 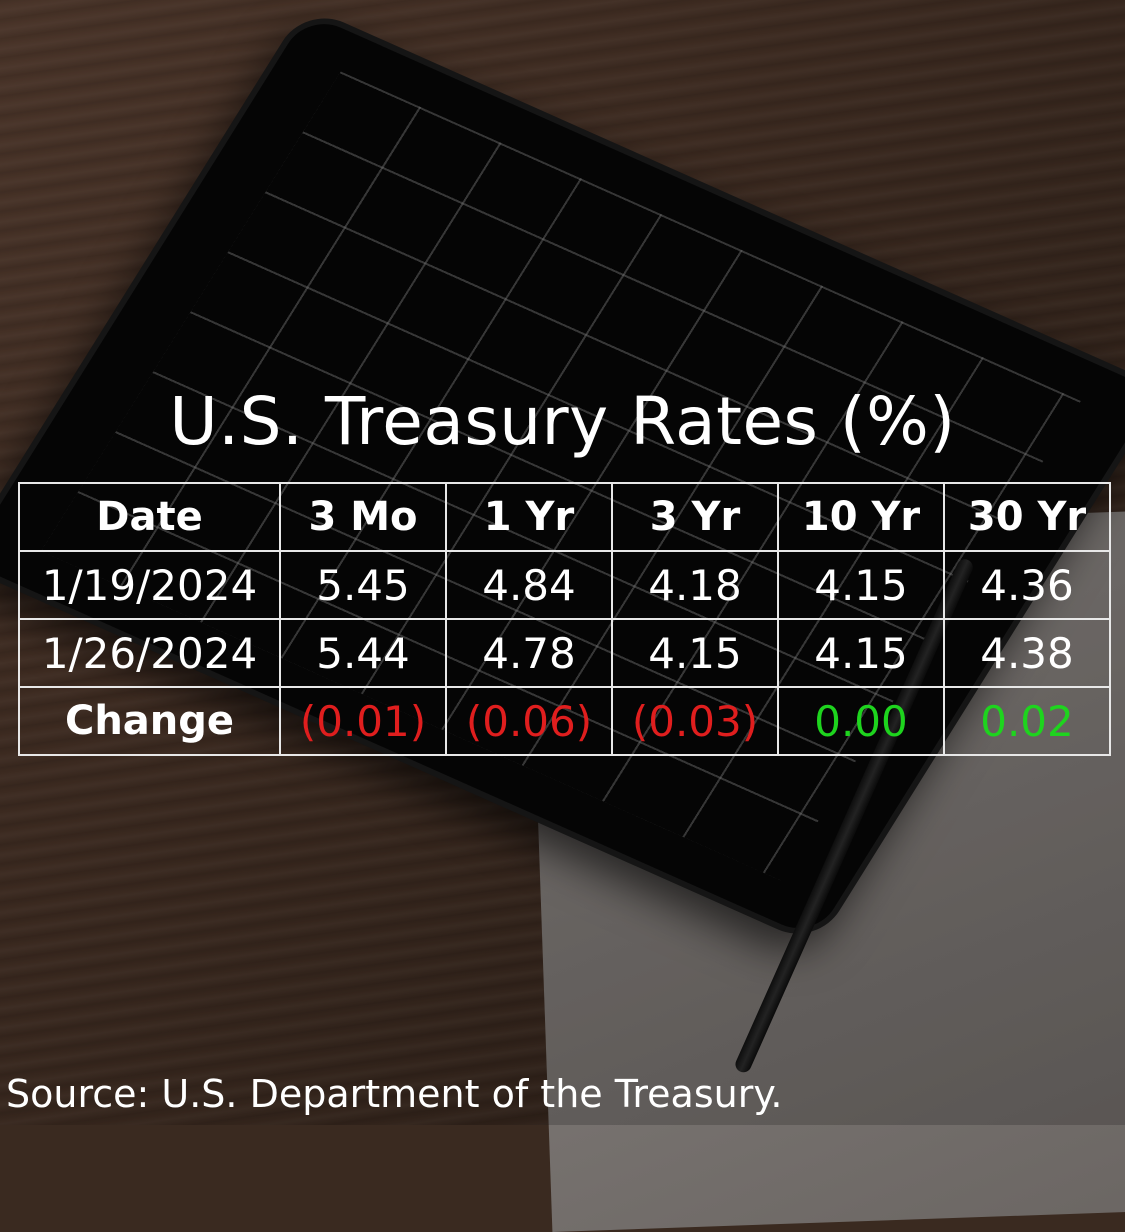 I want to click on column-header: 1 Yr, so click(x=529, y=517).